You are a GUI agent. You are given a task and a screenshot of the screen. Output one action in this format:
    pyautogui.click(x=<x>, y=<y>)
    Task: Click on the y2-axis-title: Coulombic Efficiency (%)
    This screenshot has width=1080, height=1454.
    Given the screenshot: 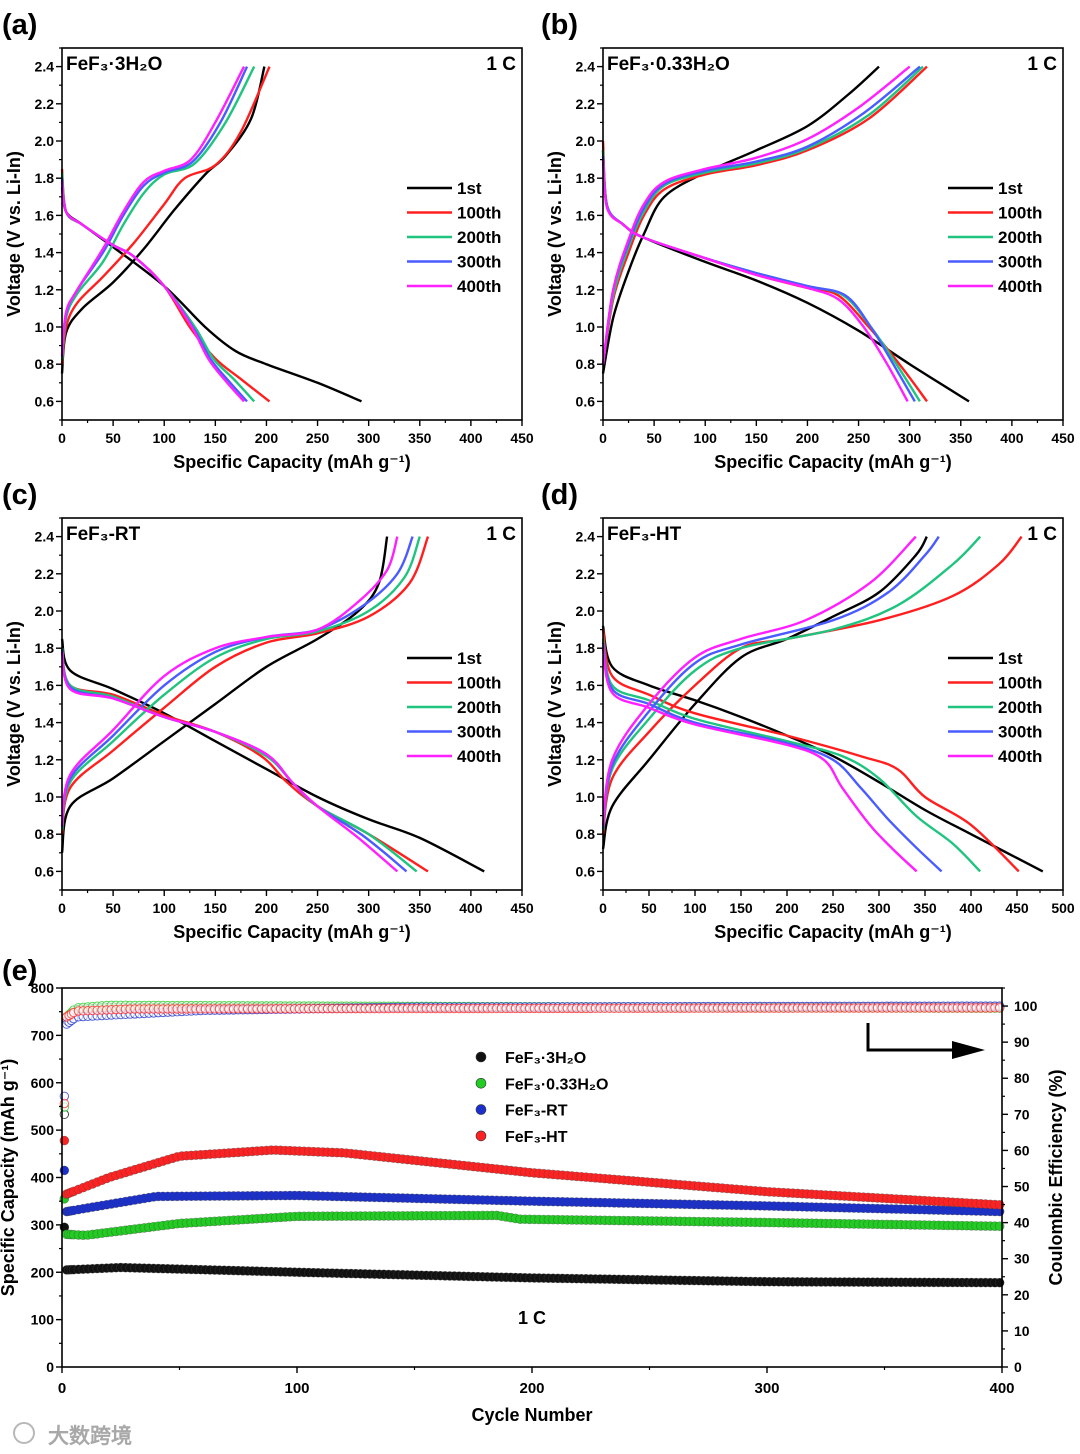 What is the action you would take?
    pyautogui.click(x=1056, y=1177)
    